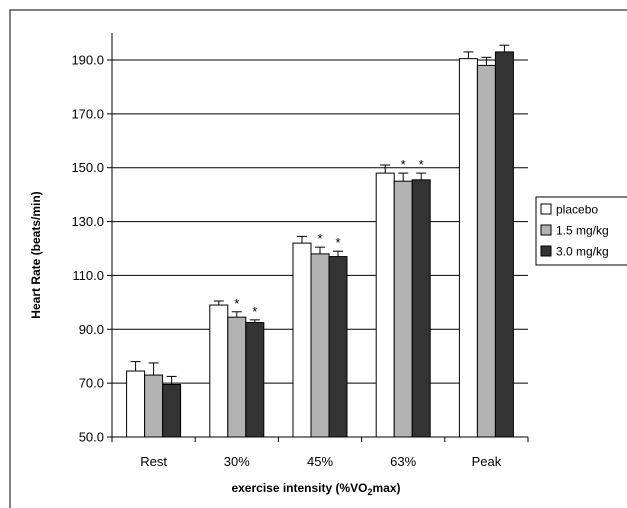 Image resolution: width=627 pixels, height=508 pixels. What do you see at coordinates (91, 383) in the screenshot?
I see `y-tick-label: 70.0` at bounding box center [91, 383].